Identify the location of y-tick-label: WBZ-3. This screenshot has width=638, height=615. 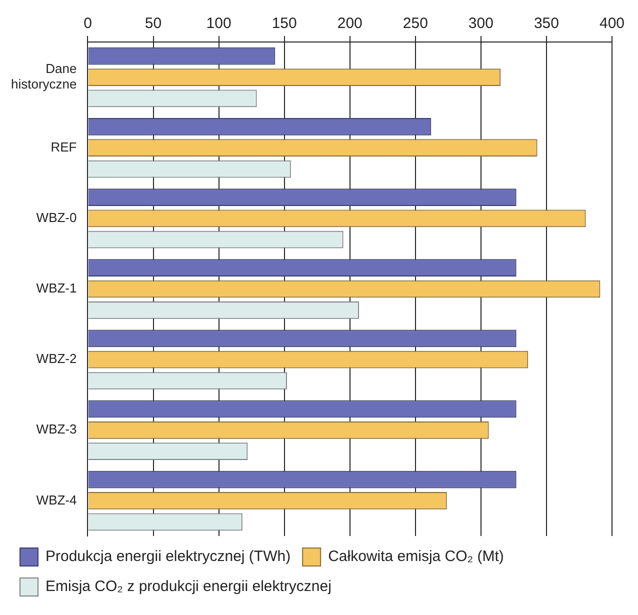
(56, 429).